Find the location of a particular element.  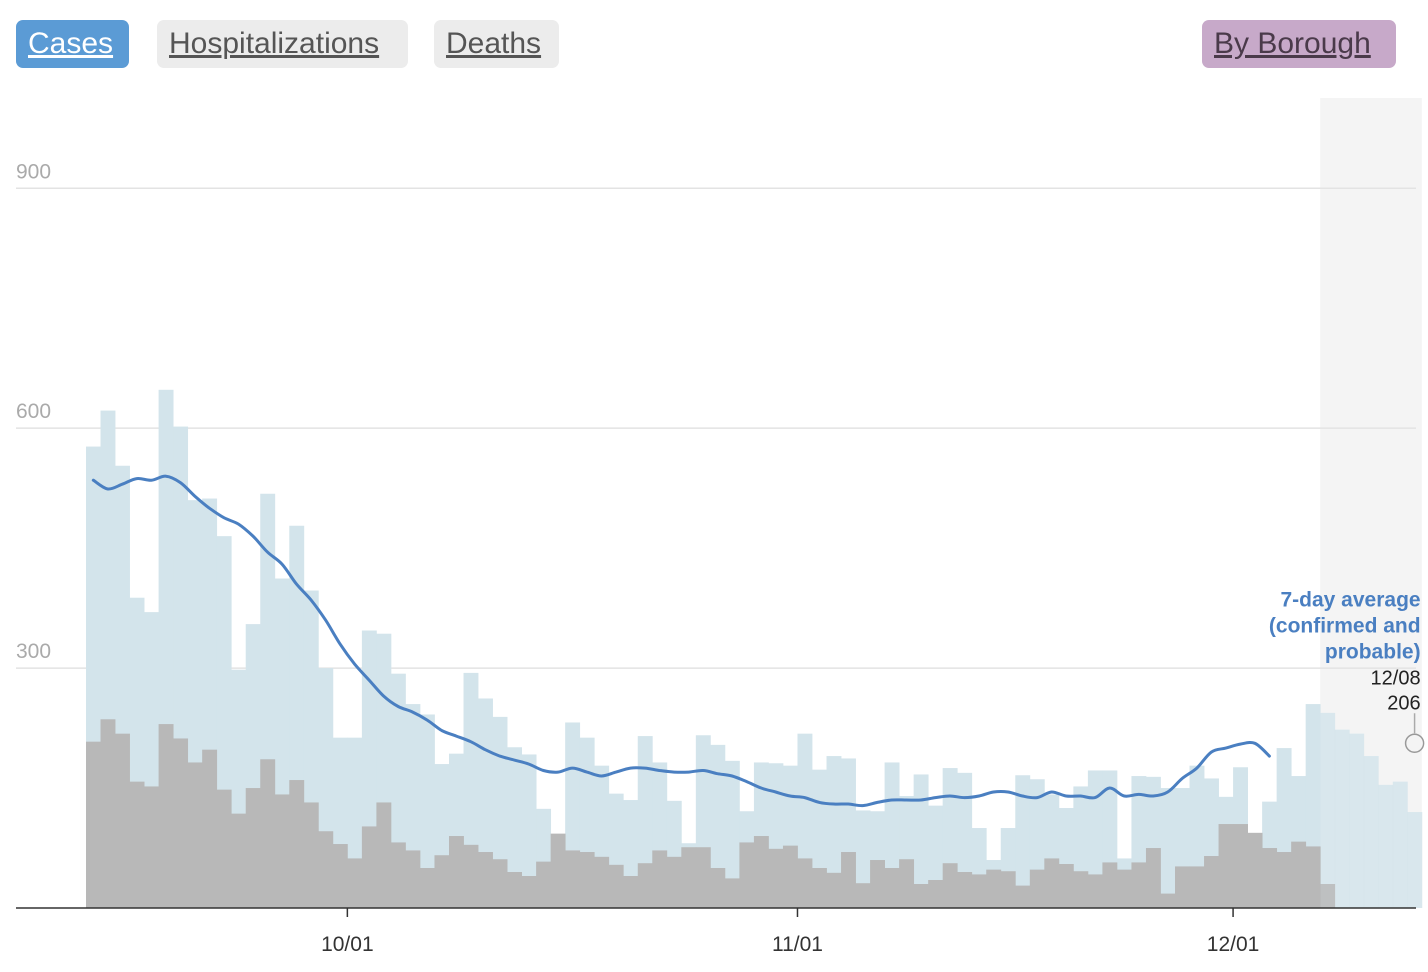

annotation-value: 206 is located at coordinates (1403, 703).